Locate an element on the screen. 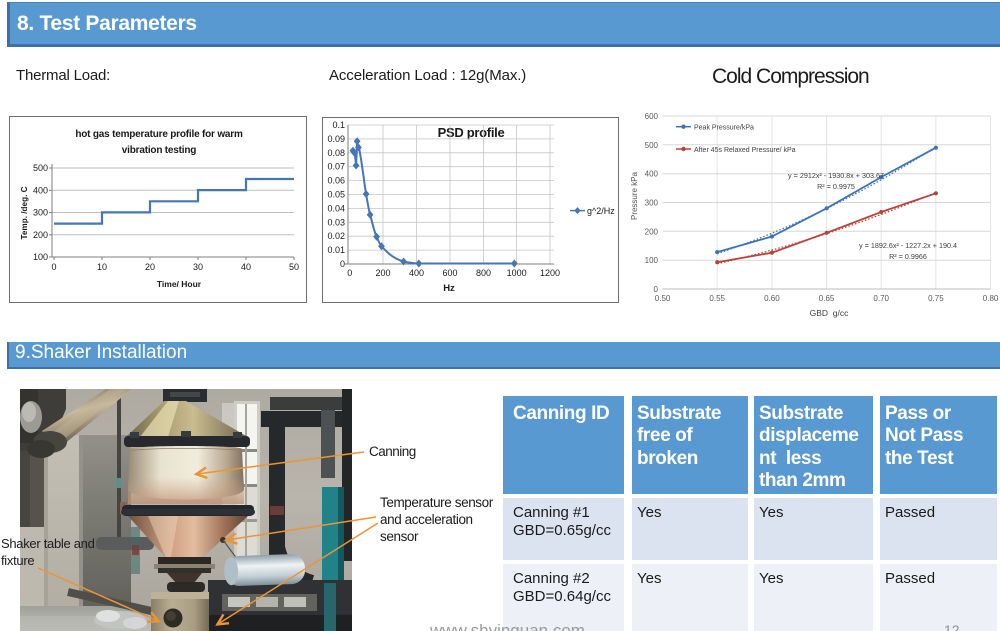 Image resolution: width=1000 pixels, height=631 pixels. svg-text: 30 is located at coordinates (198, 267).